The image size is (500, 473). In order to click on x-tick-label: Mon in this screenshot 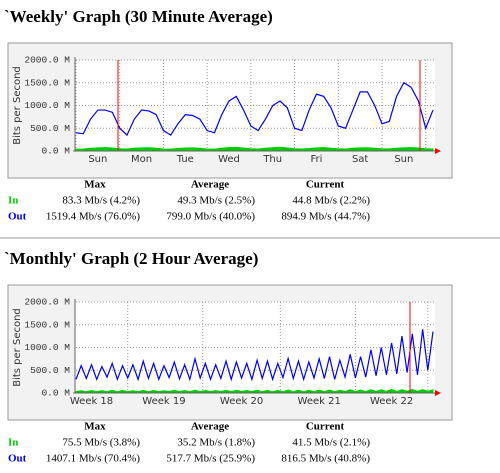, I will do `click(141, 159)`.